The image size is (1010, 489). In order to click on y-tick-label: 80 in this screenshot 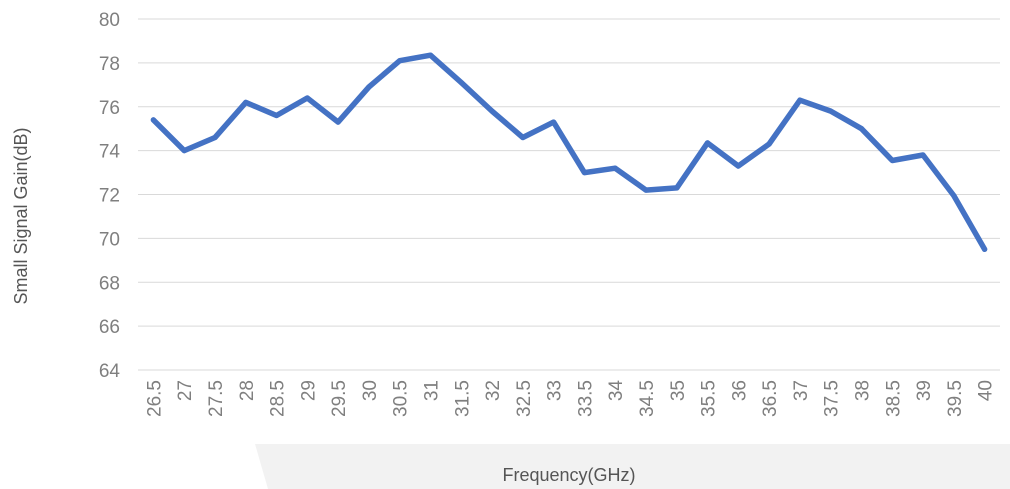, I will do `click(109, 20)`.